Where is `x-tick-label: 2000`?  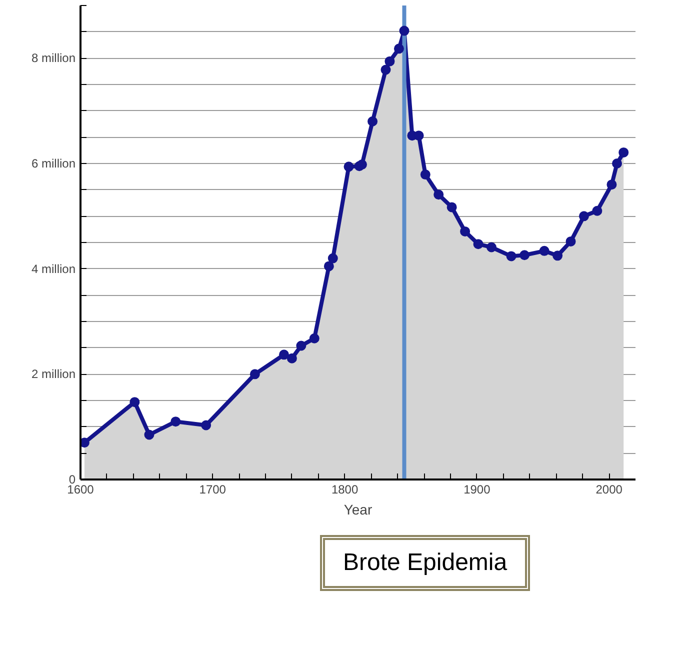 x-tick-label: 2000 is located at coordinates (609, 489).